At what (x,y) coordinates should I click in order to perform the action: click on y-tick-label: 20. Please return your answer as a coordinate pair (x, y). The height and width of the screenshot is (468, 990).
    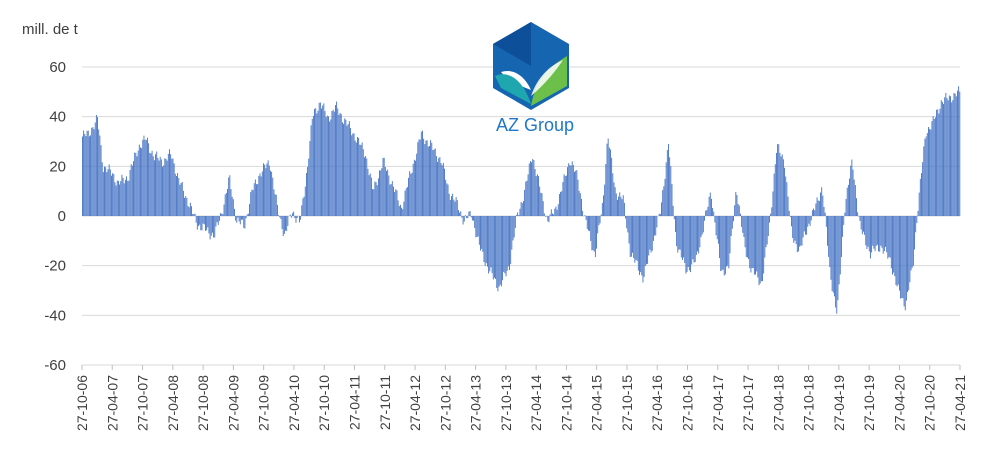
    Looking at the image, I should click on (57, 166).